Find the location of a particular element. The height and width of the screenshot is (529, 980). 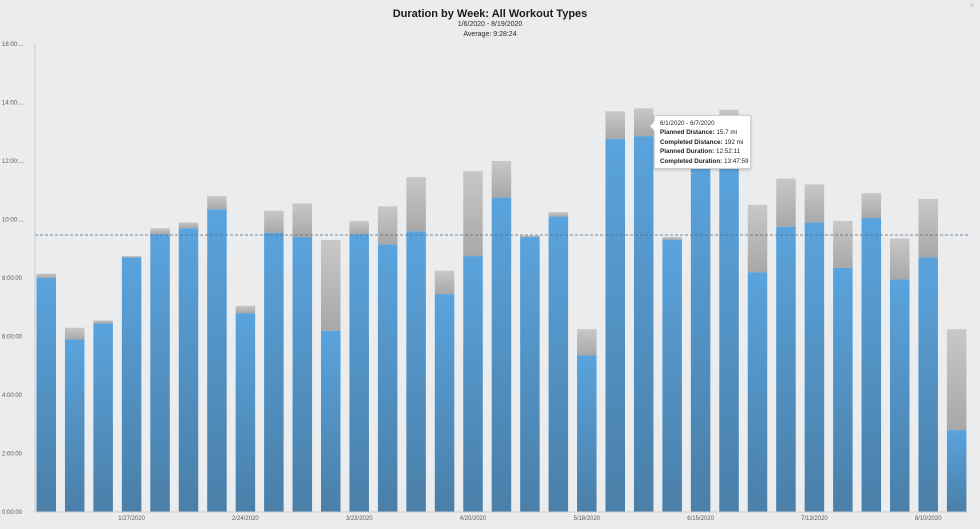

close-icon: × is located at coordinates (972, 5).